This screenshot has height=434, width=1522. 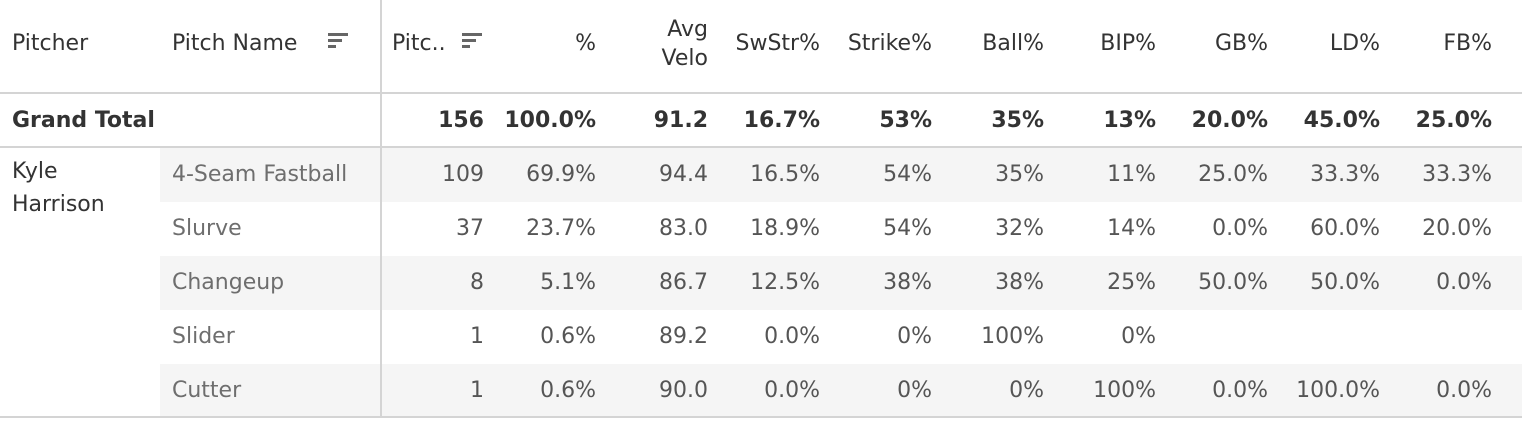 What do you see at coordinates (761, 93) in the screenshot?
I see `header-divider` at bounding box center [761, 93].